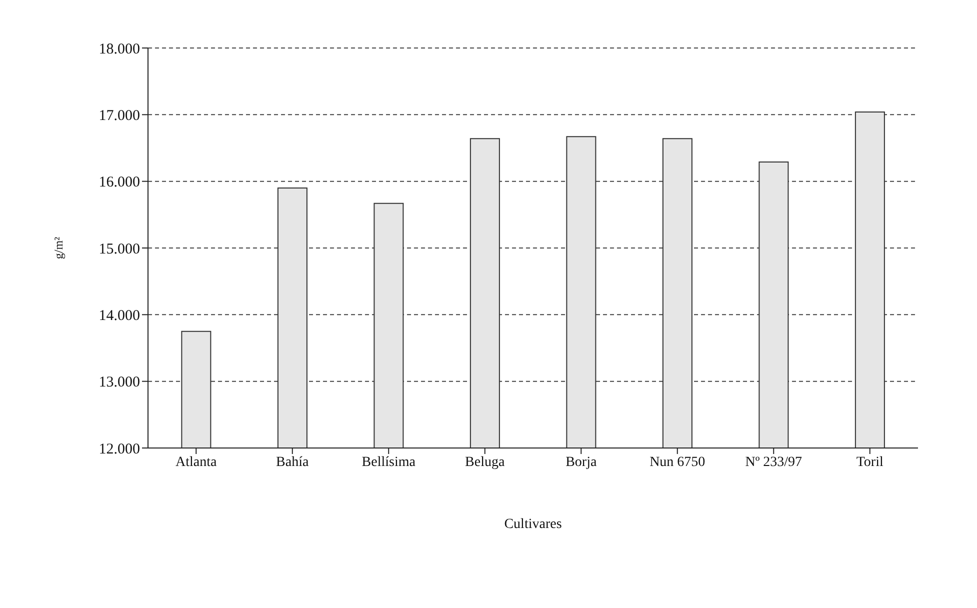 The image size is (977, 608). What do you see at coordinates (119, 382) in the screenshot?
I see `y-tick-label: 13.000` at bounding box center [119, 382].